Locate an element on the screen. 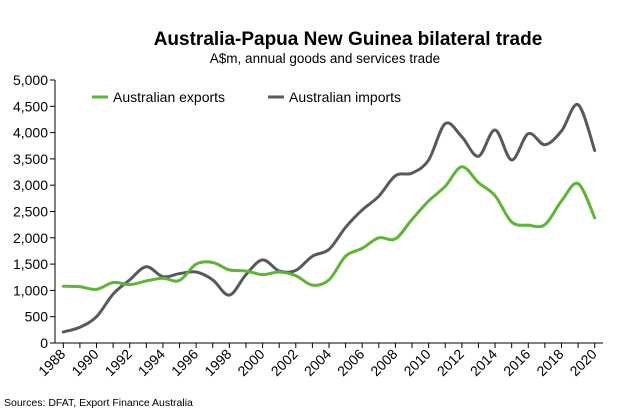 The width and height of the screenshot is (630, 413). x-tick-label: 2004 is located at coordinates (317, 362).